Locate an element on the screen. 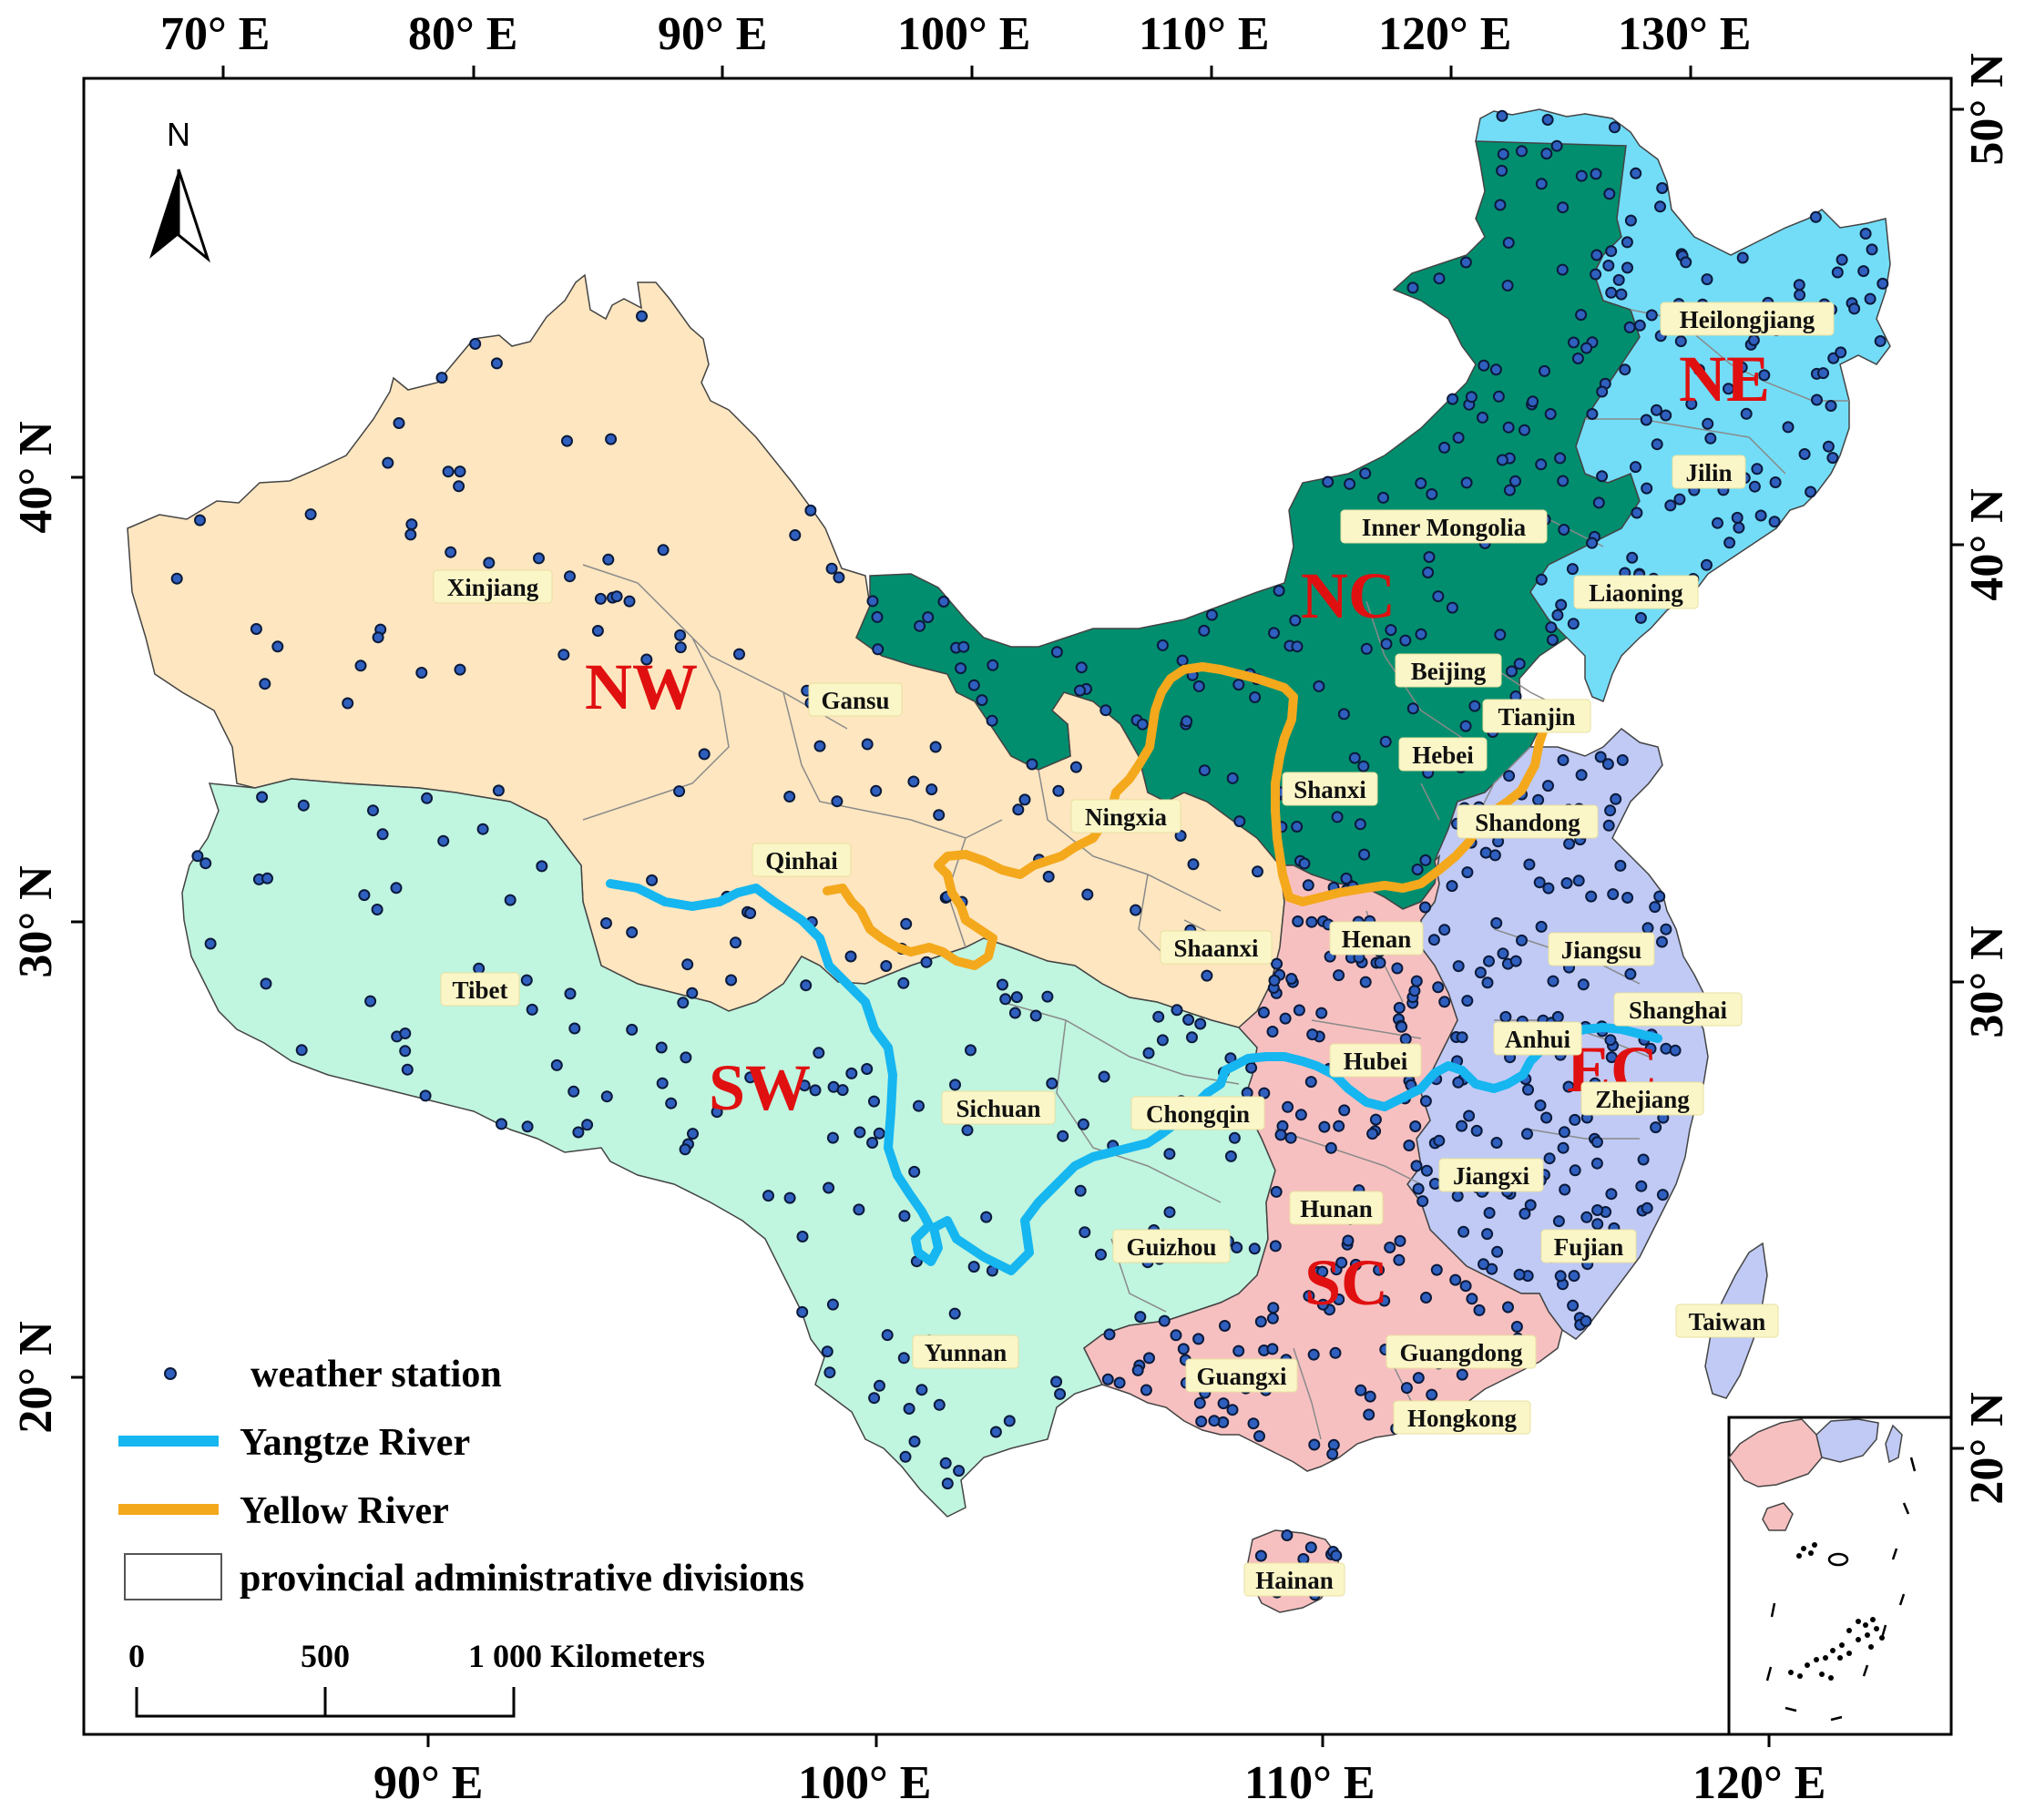 This screenshot has width=2035, height=1820. svg-text: Beijing is located at coordinates (1449, 672).